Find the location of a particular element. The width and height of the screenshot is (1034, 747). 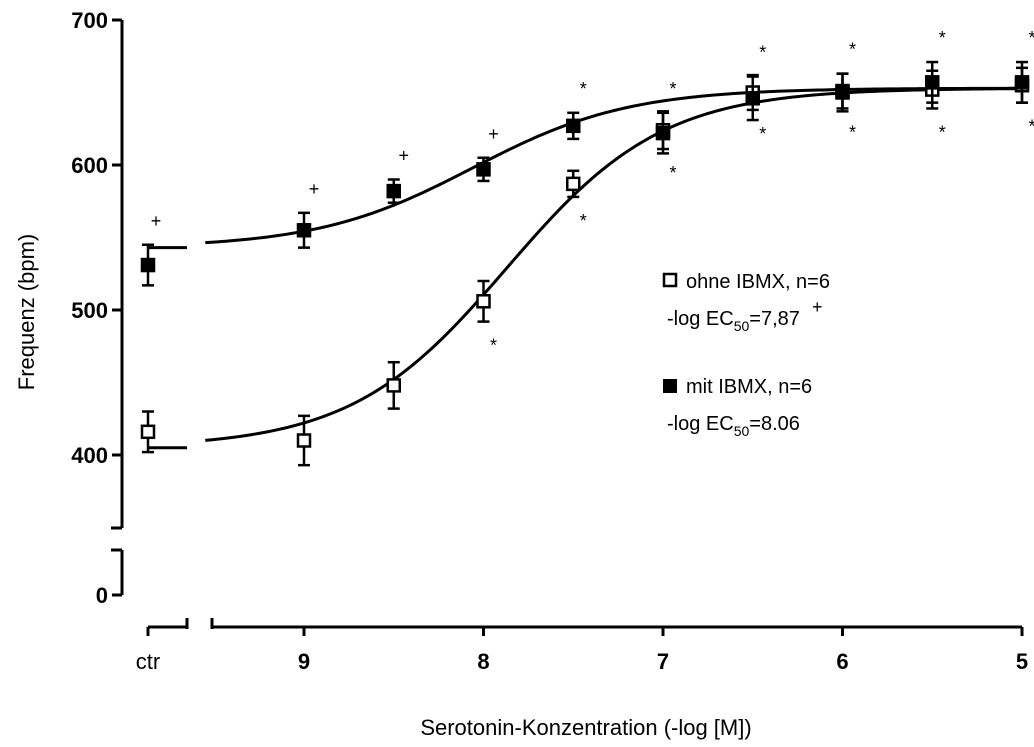

x-tick-label: 5 is located at coordinates (1022, 661).